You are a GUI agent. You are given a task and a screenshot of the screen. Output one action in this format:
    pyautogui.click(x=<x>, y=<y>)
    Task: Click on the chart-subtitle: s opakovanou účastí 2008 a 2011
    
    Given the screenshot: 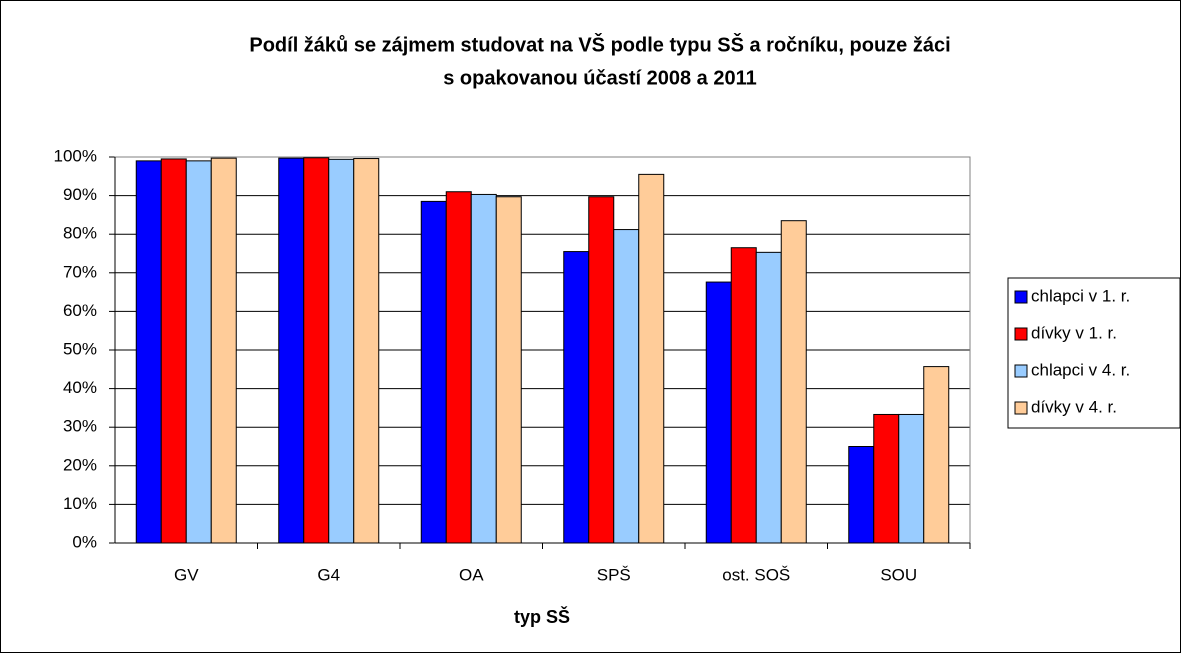 What is the action you would take?
    pyautogui.click(x=600, y=78)
    